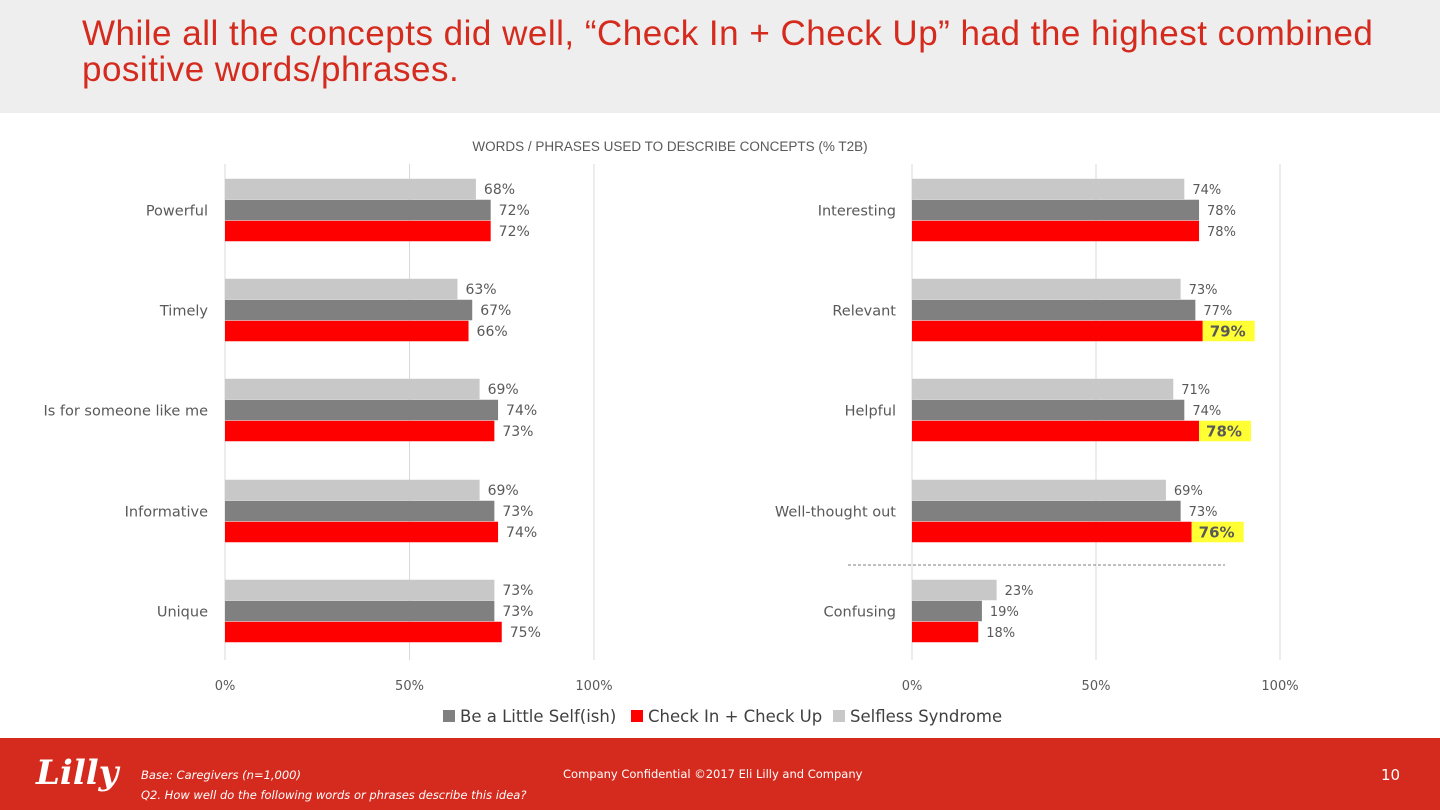 This screenshot has width=1440, height=810. Describe the element at coordinates (182, 613) in the screenshot. I see `category-label-unique: Unique` at that location.